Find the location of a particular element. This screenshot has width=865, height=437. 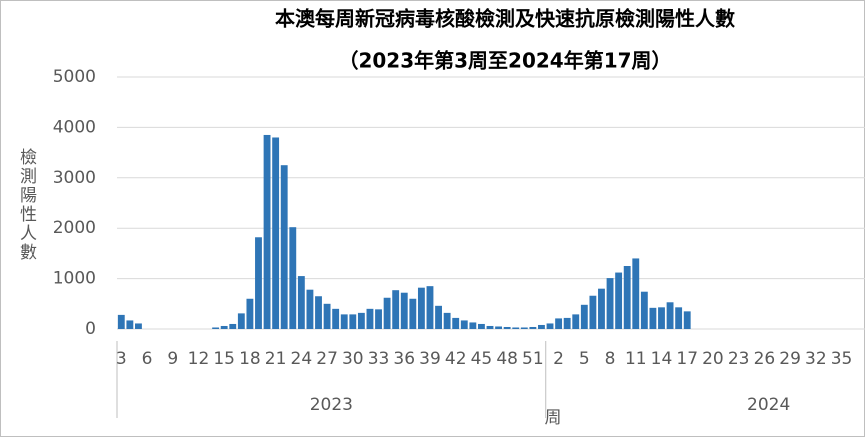

x-tick-label: 5 is located at coordinates (584, 359).